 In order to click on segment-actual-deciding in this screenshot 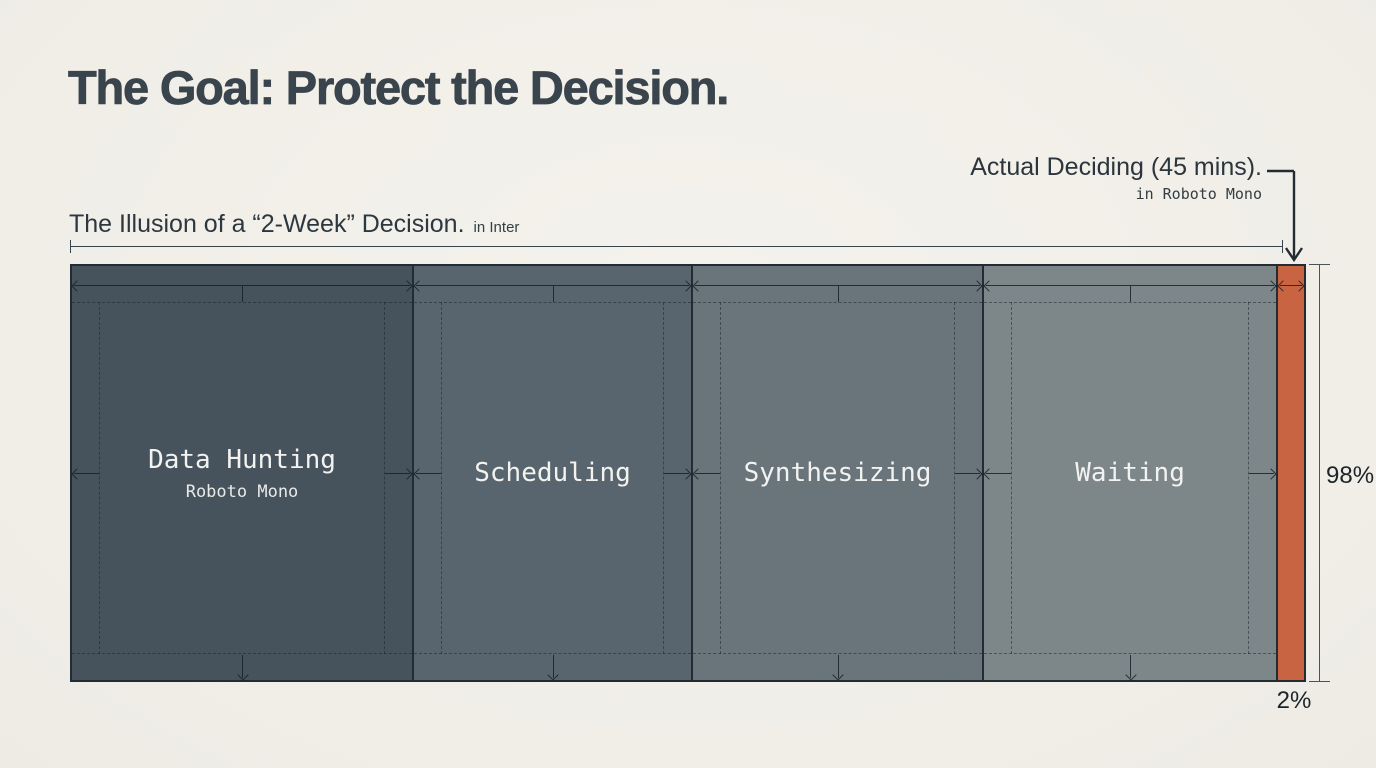, I will do `click(1291, 473)`.